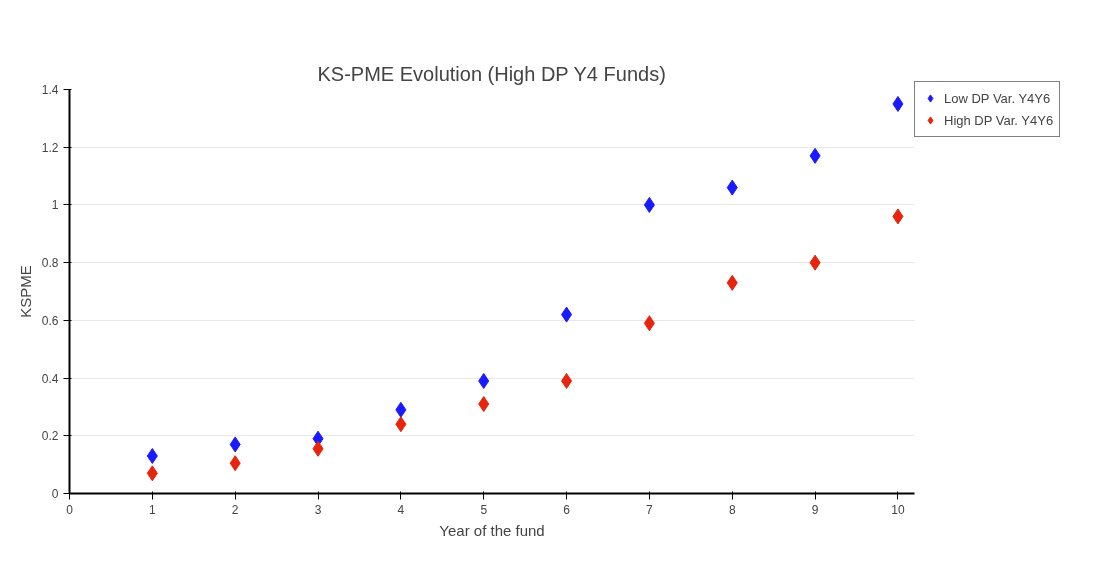 The width and height of the screenshot is (1119, 561). What do you see at coordinates (50, 263) in the screenshot?
I see `y-tick-label: 0.8` at bounding box center [50, 263].